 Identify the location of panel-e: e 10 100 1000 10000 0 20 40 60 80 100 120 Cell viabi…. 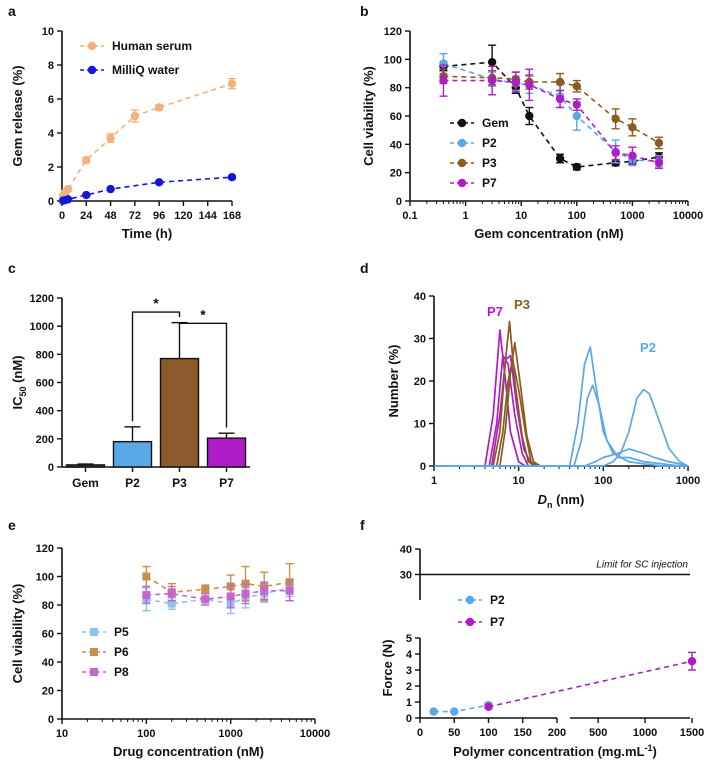
(169, 638).